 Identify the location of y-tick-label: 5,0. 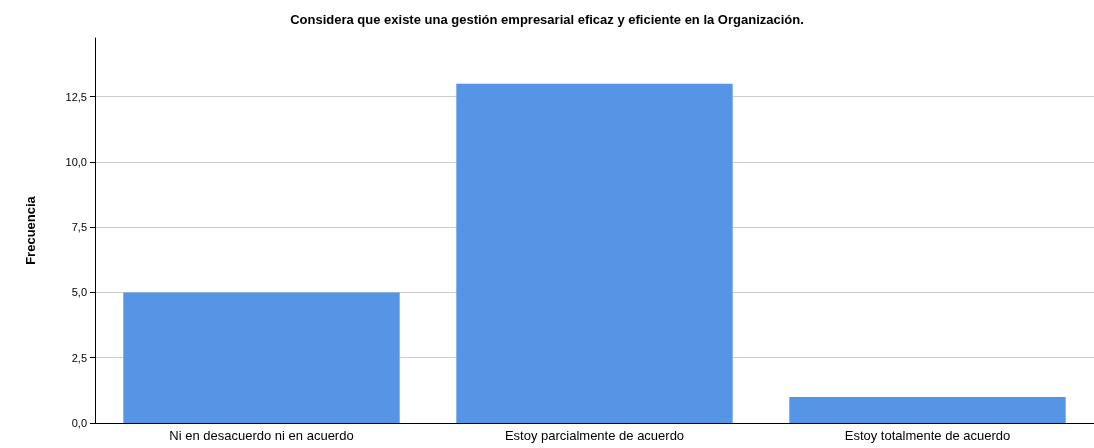
(79, 292).